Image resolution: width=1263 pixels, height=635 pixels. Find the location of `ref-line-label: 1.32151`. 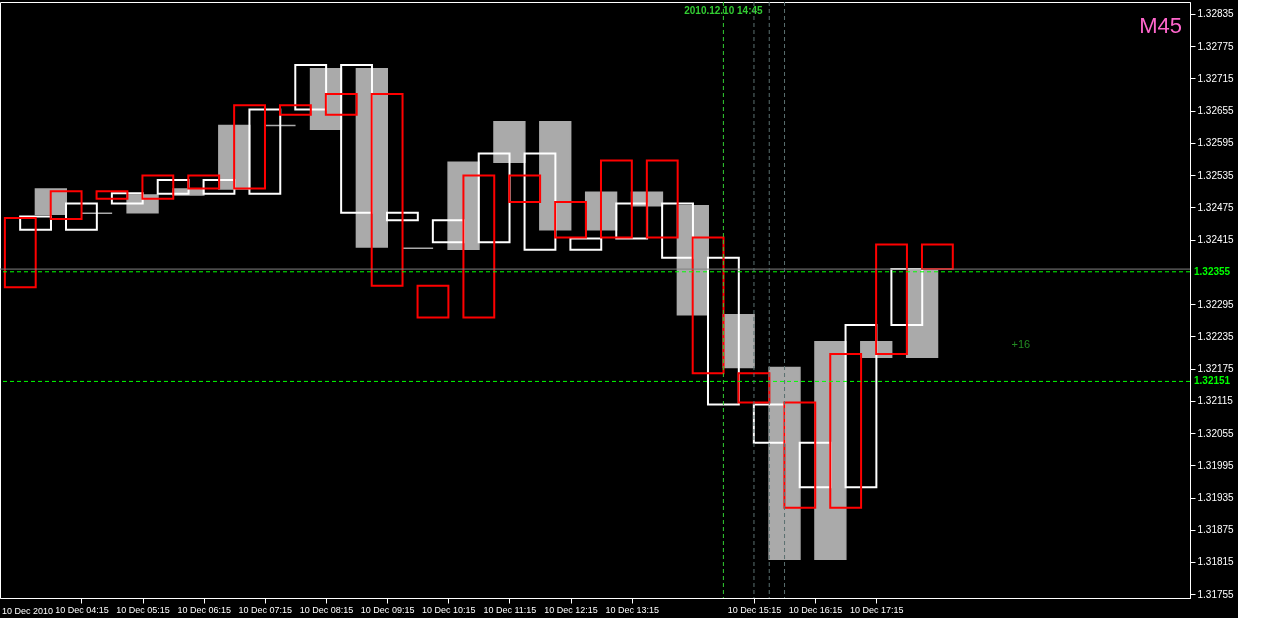

ref-line-label: 1.32151 is located at coordinates (1212, 381).